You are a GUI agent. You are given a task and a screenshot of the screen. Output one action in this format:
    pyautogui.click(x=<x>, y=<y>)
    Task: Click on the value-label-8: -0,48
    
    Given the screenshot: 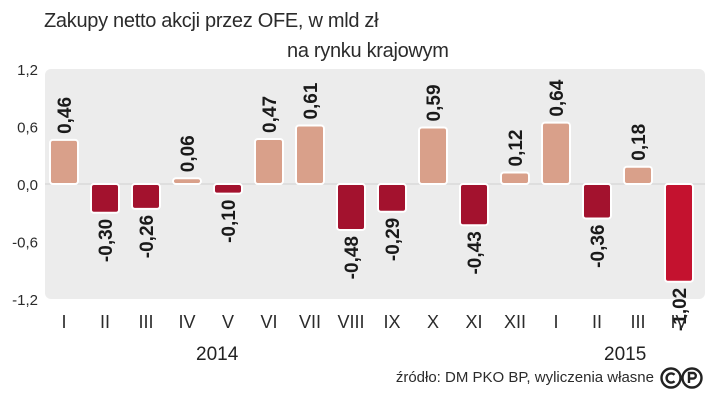 What is the action you would take?
    pyautogui.click(x=352, y=257)
    